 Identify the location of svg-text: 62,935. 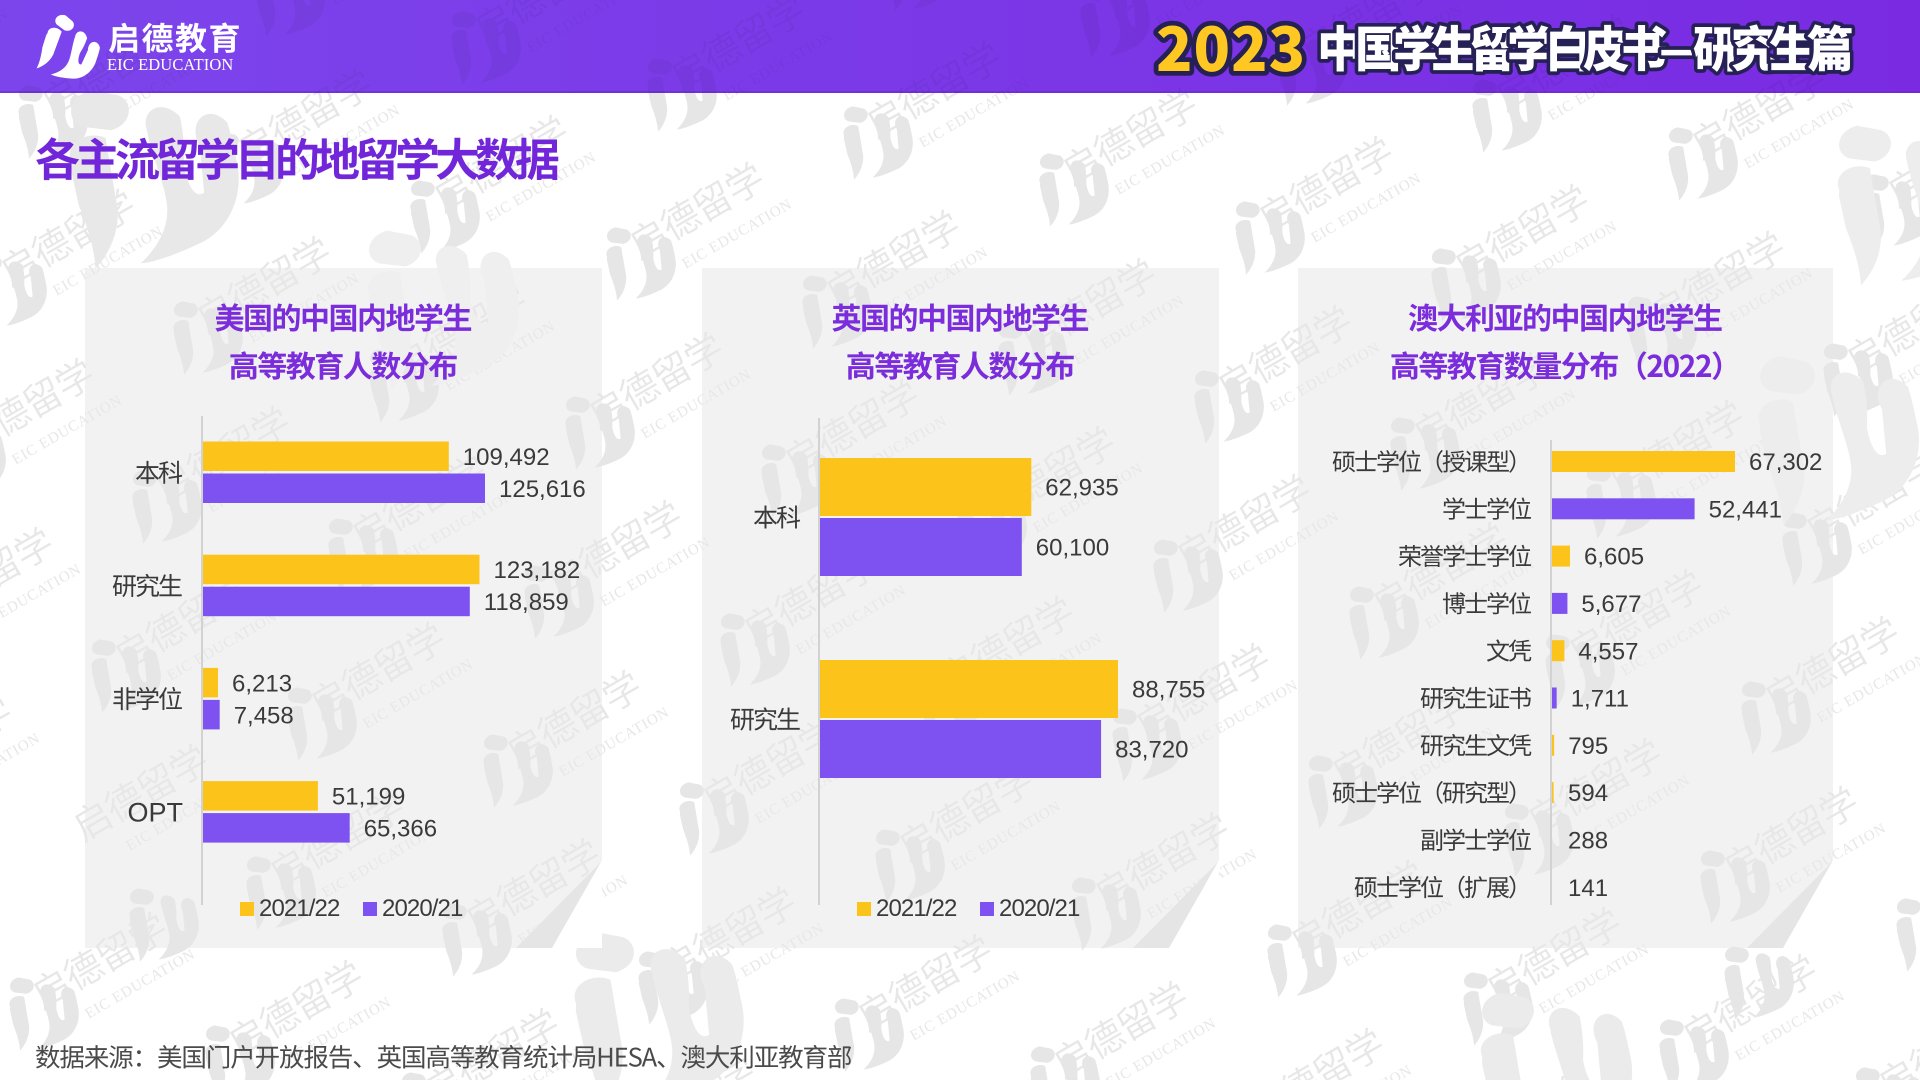
(1081, 488).